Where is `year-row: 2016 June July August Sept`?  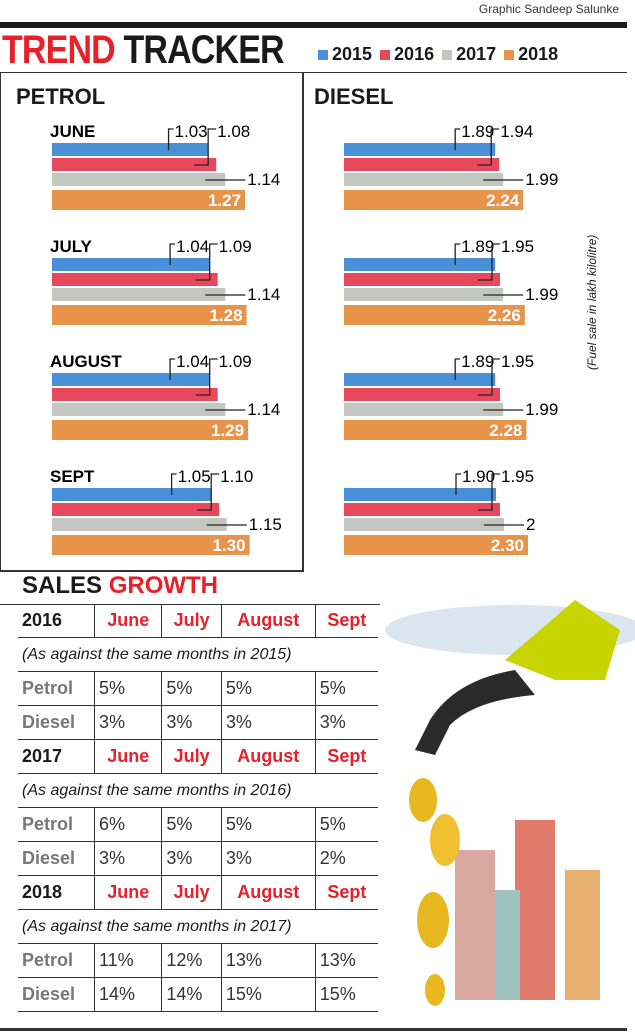 year-row: 2016 June July August Sept is located at coordinates (198, 621).